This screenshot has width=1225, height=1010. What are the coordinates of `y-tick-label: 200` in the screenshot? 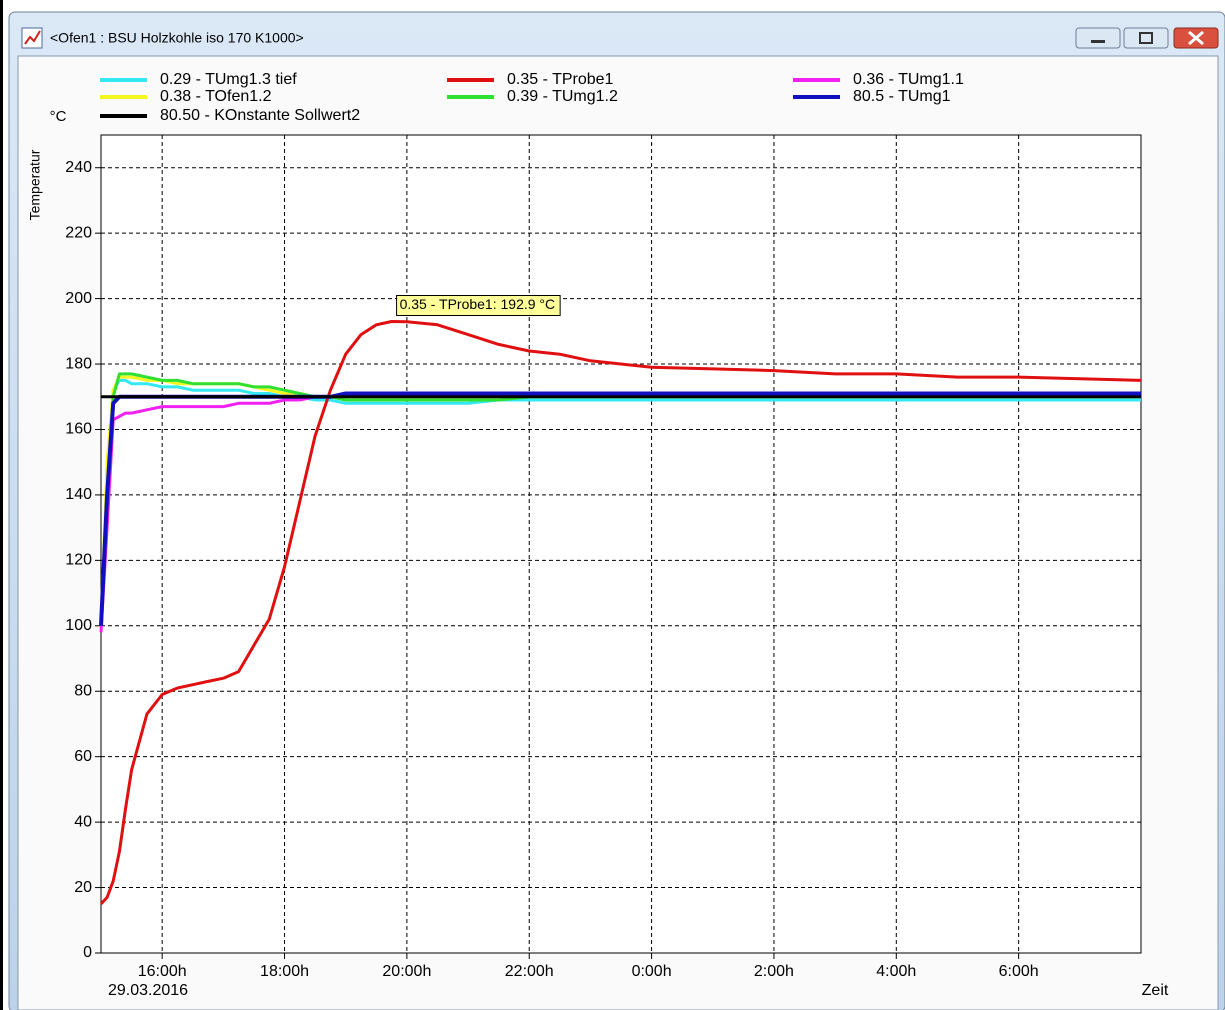 It's located at (78, 298).